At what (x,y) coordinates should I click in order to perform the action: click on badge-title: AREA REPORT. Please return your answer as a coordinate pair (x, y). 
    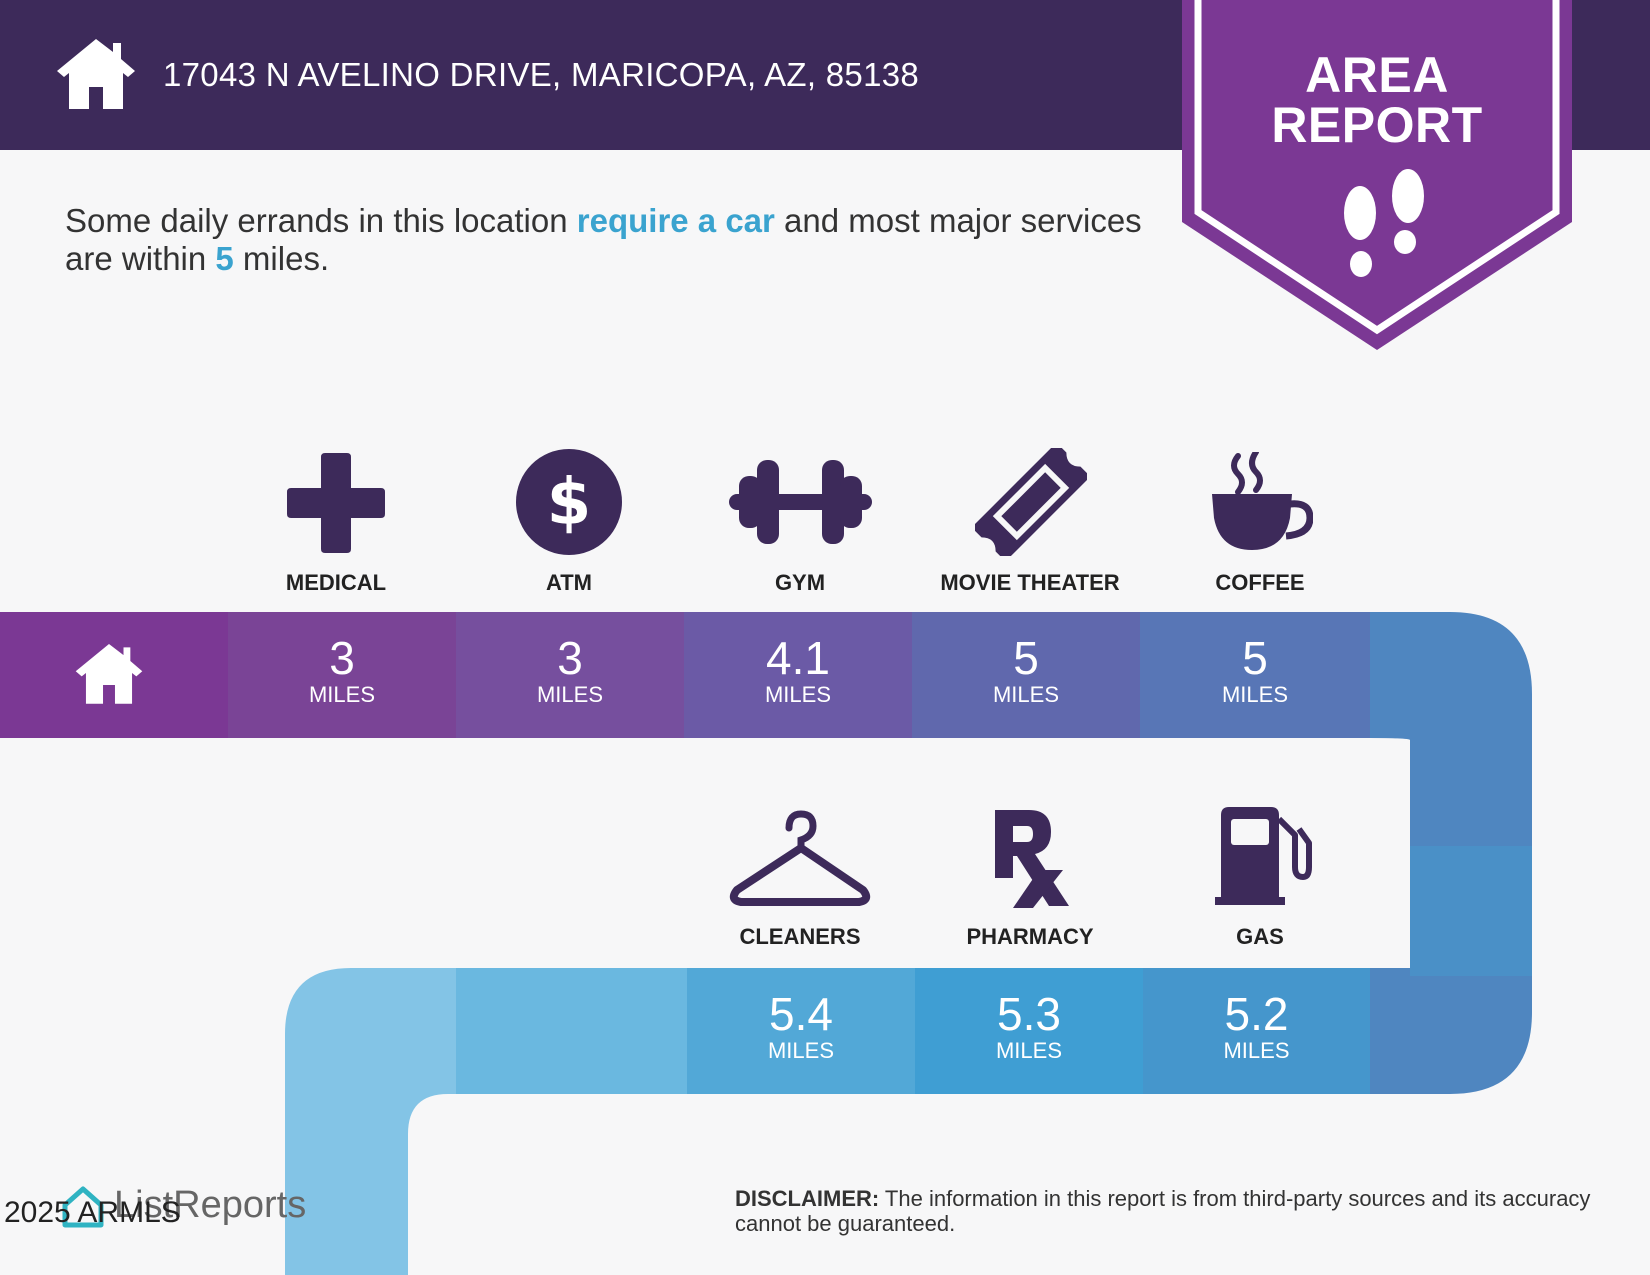
    Looking at the image, I should click on (1377, 100).